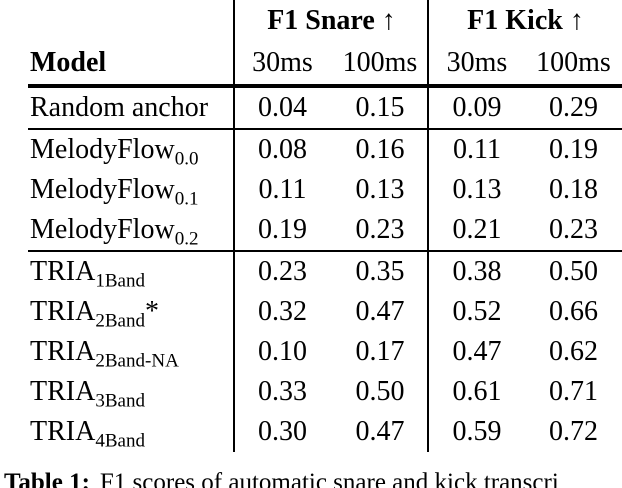 This screenshot has height=488, width=622. What do you see at coordinates (68, 62) in the screenshot?
I see `column-header-model: Model` at bounding box center [68, 62].